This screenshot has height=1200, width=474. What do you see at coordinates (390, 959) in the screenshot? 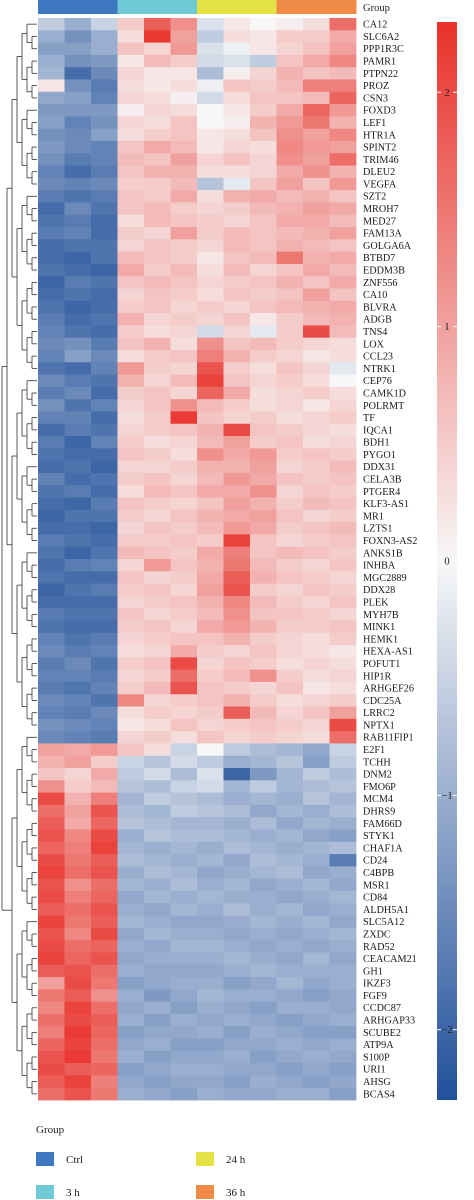
I see `gene-label: CEACAM21` at bounding box center [390, 959].